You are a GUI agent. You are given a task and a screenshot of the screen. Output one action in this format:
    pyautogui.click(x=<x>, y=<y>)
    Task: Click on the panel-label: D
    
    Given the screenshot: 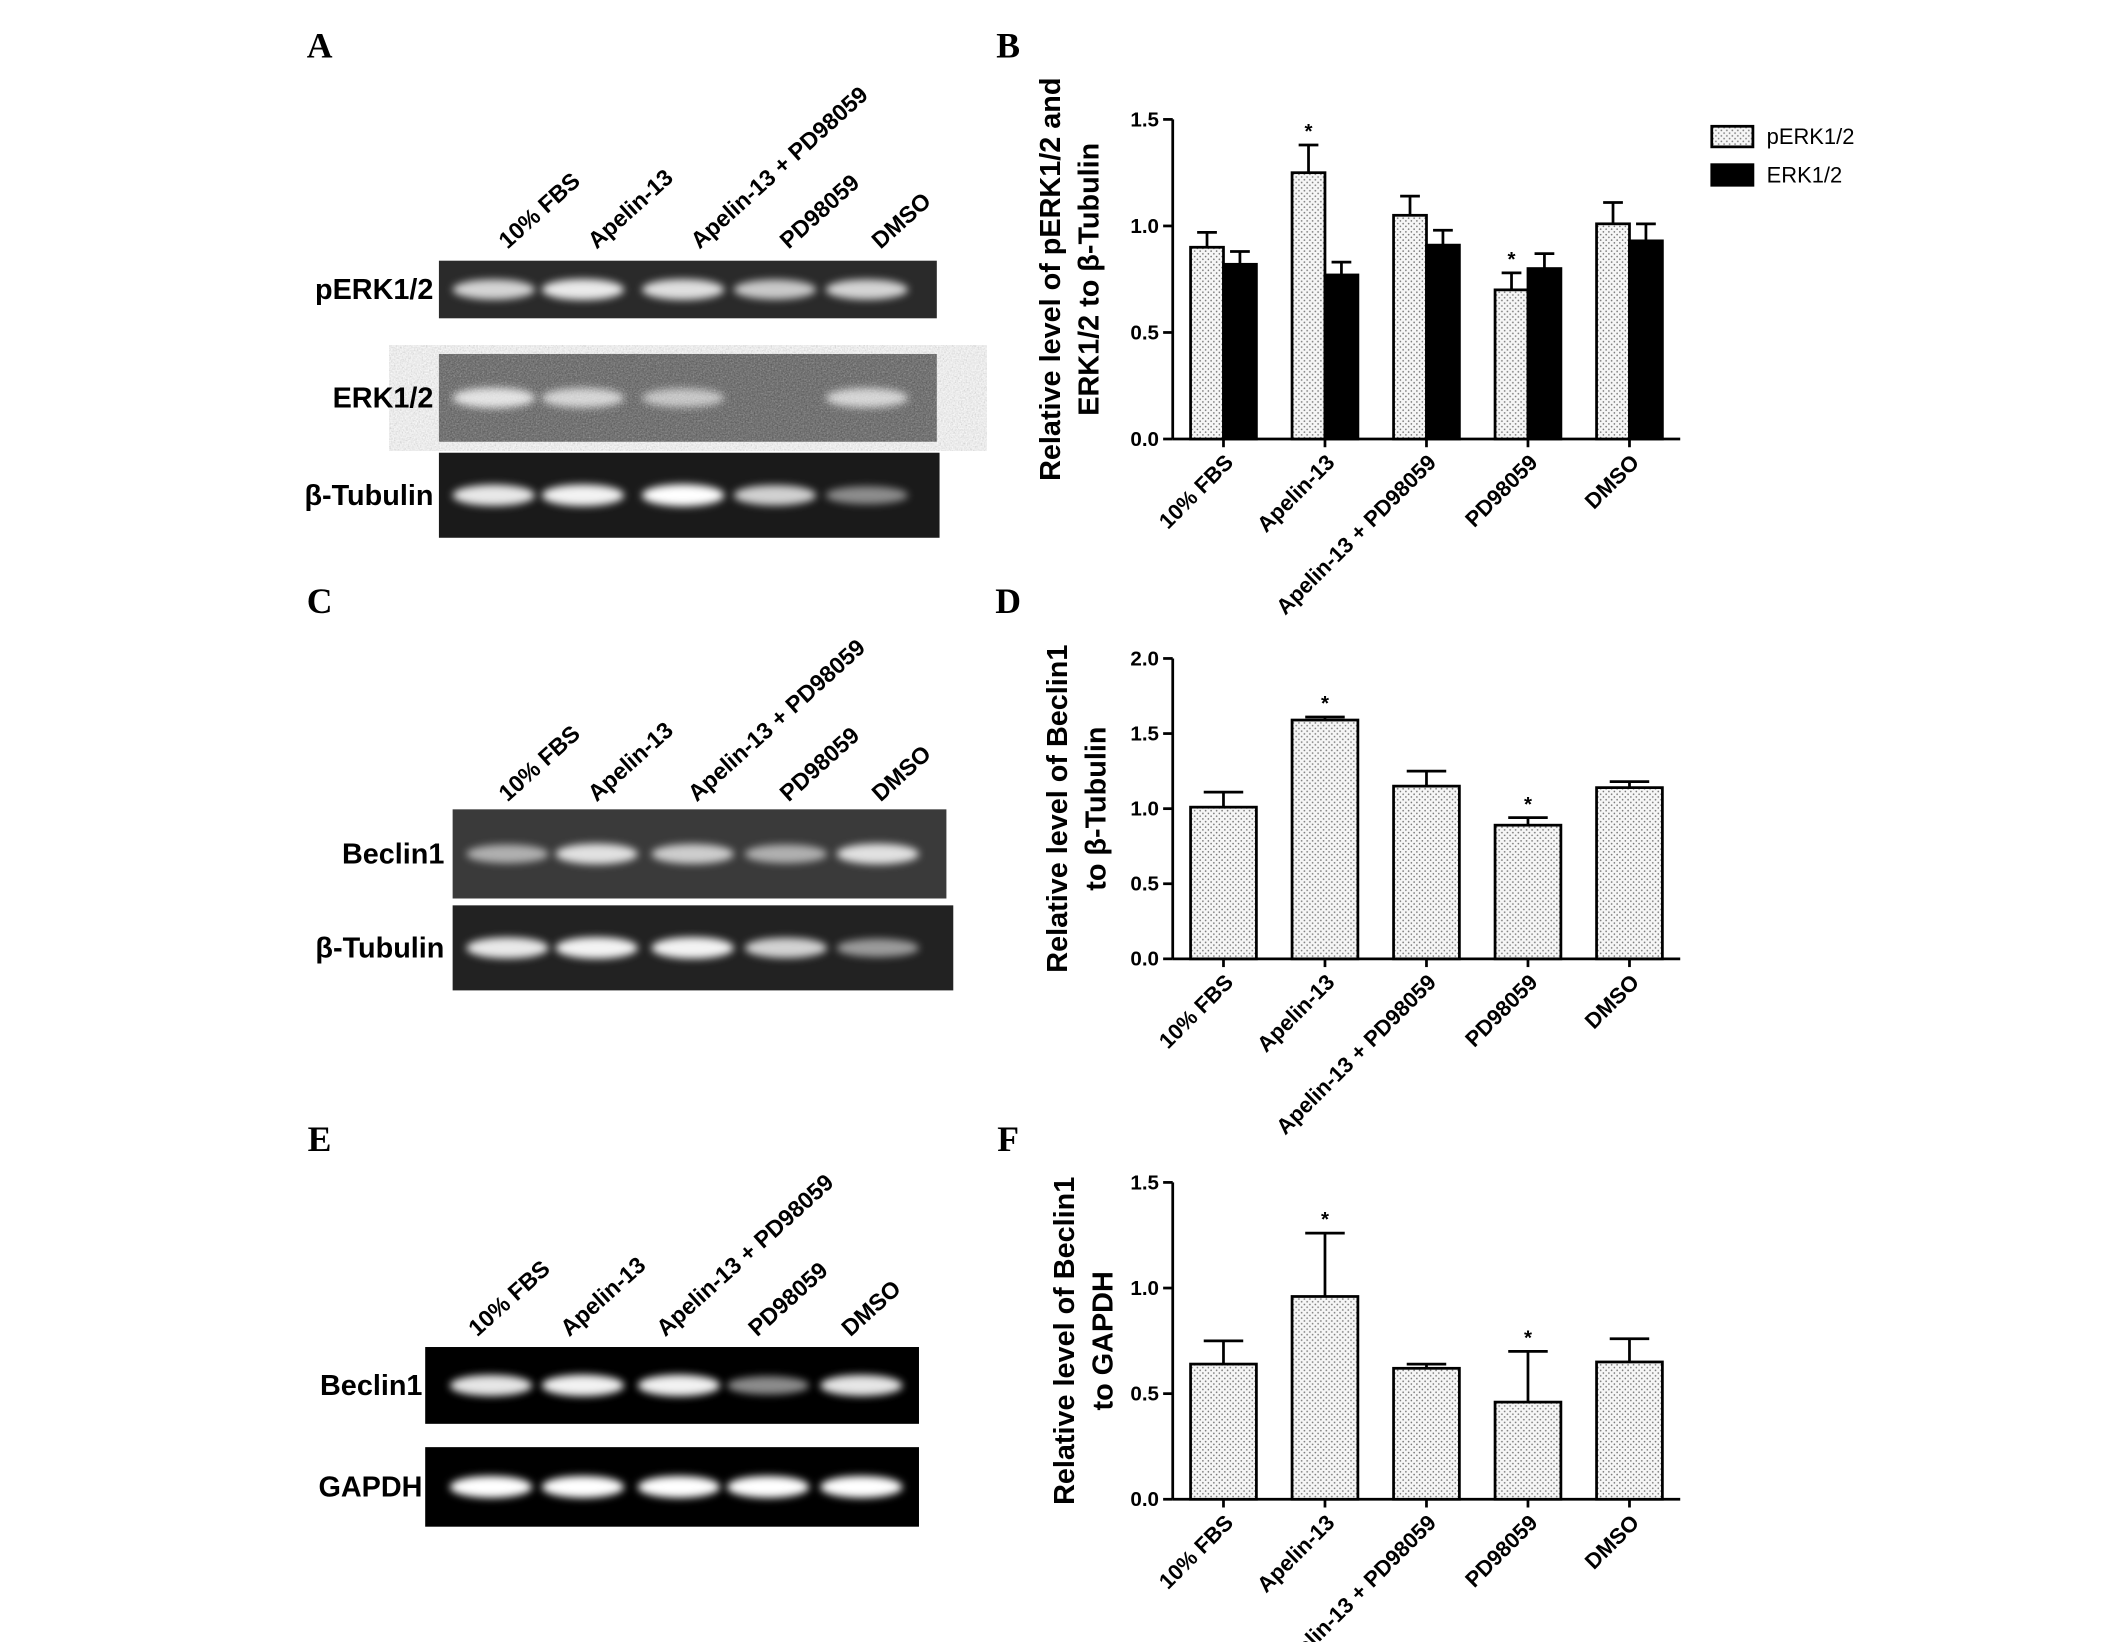 What is the action you would take?
    pyautogui.click(x=1008, y=601)
    